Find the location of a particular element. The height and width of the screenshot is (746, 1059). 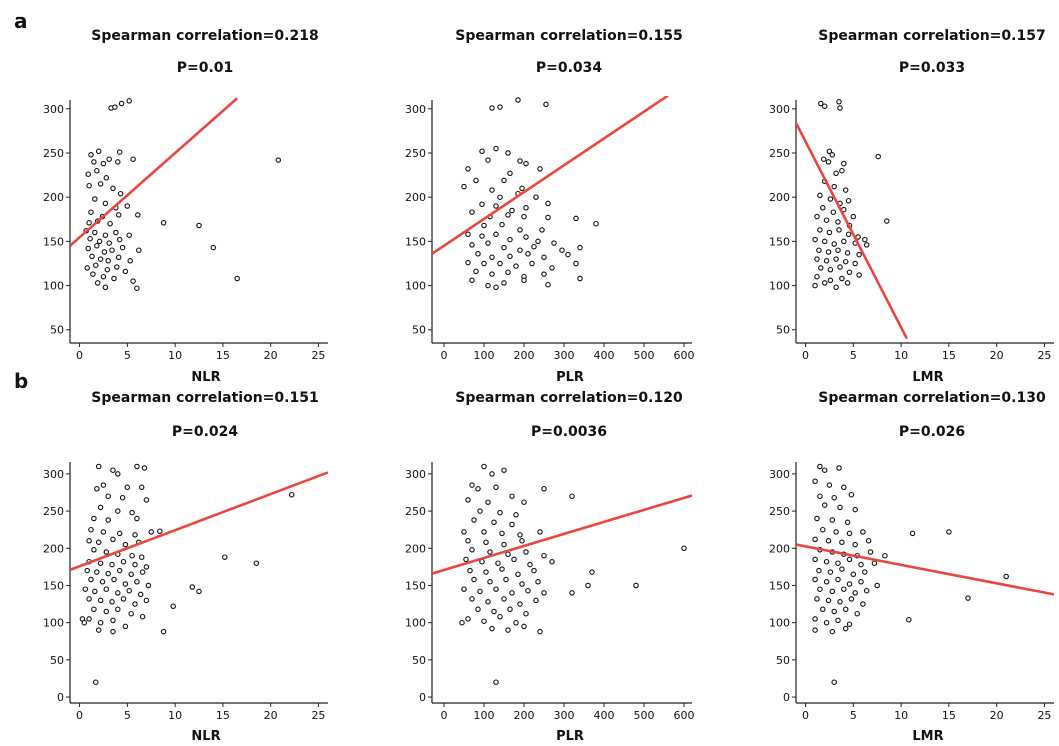

chart-1-title: Spearman correlation=0.218 is located at coordinates (204, 36).